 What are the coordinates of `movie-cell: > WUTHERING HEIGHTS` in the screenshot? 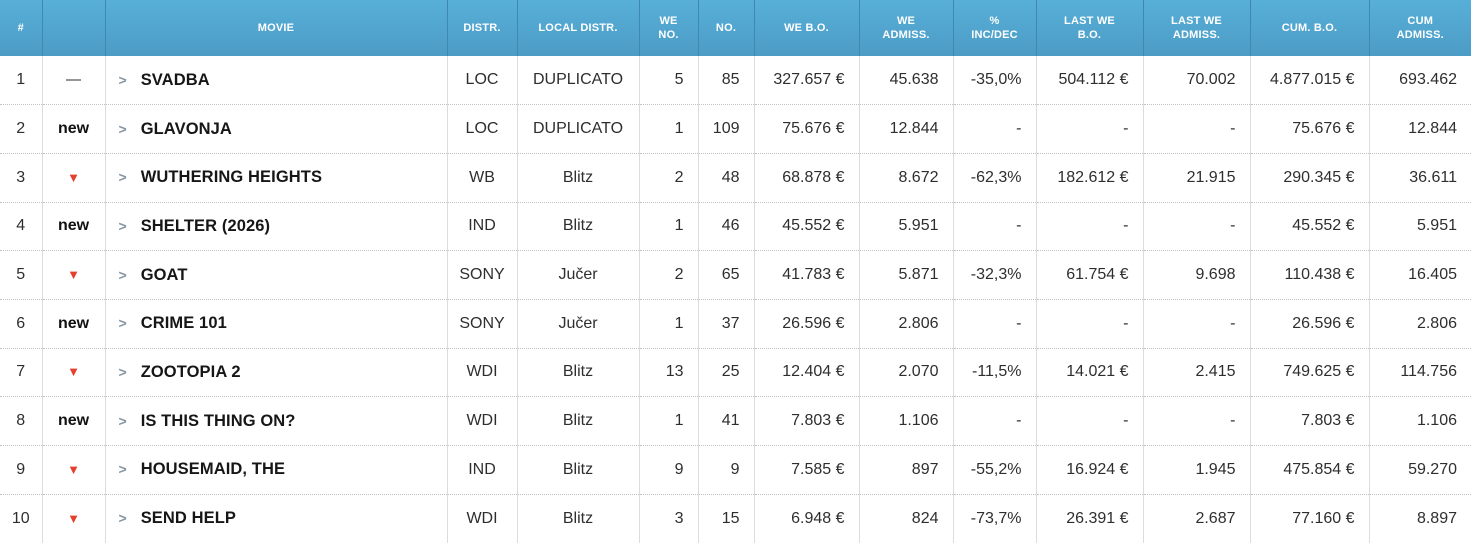 It's located at (276, 177).